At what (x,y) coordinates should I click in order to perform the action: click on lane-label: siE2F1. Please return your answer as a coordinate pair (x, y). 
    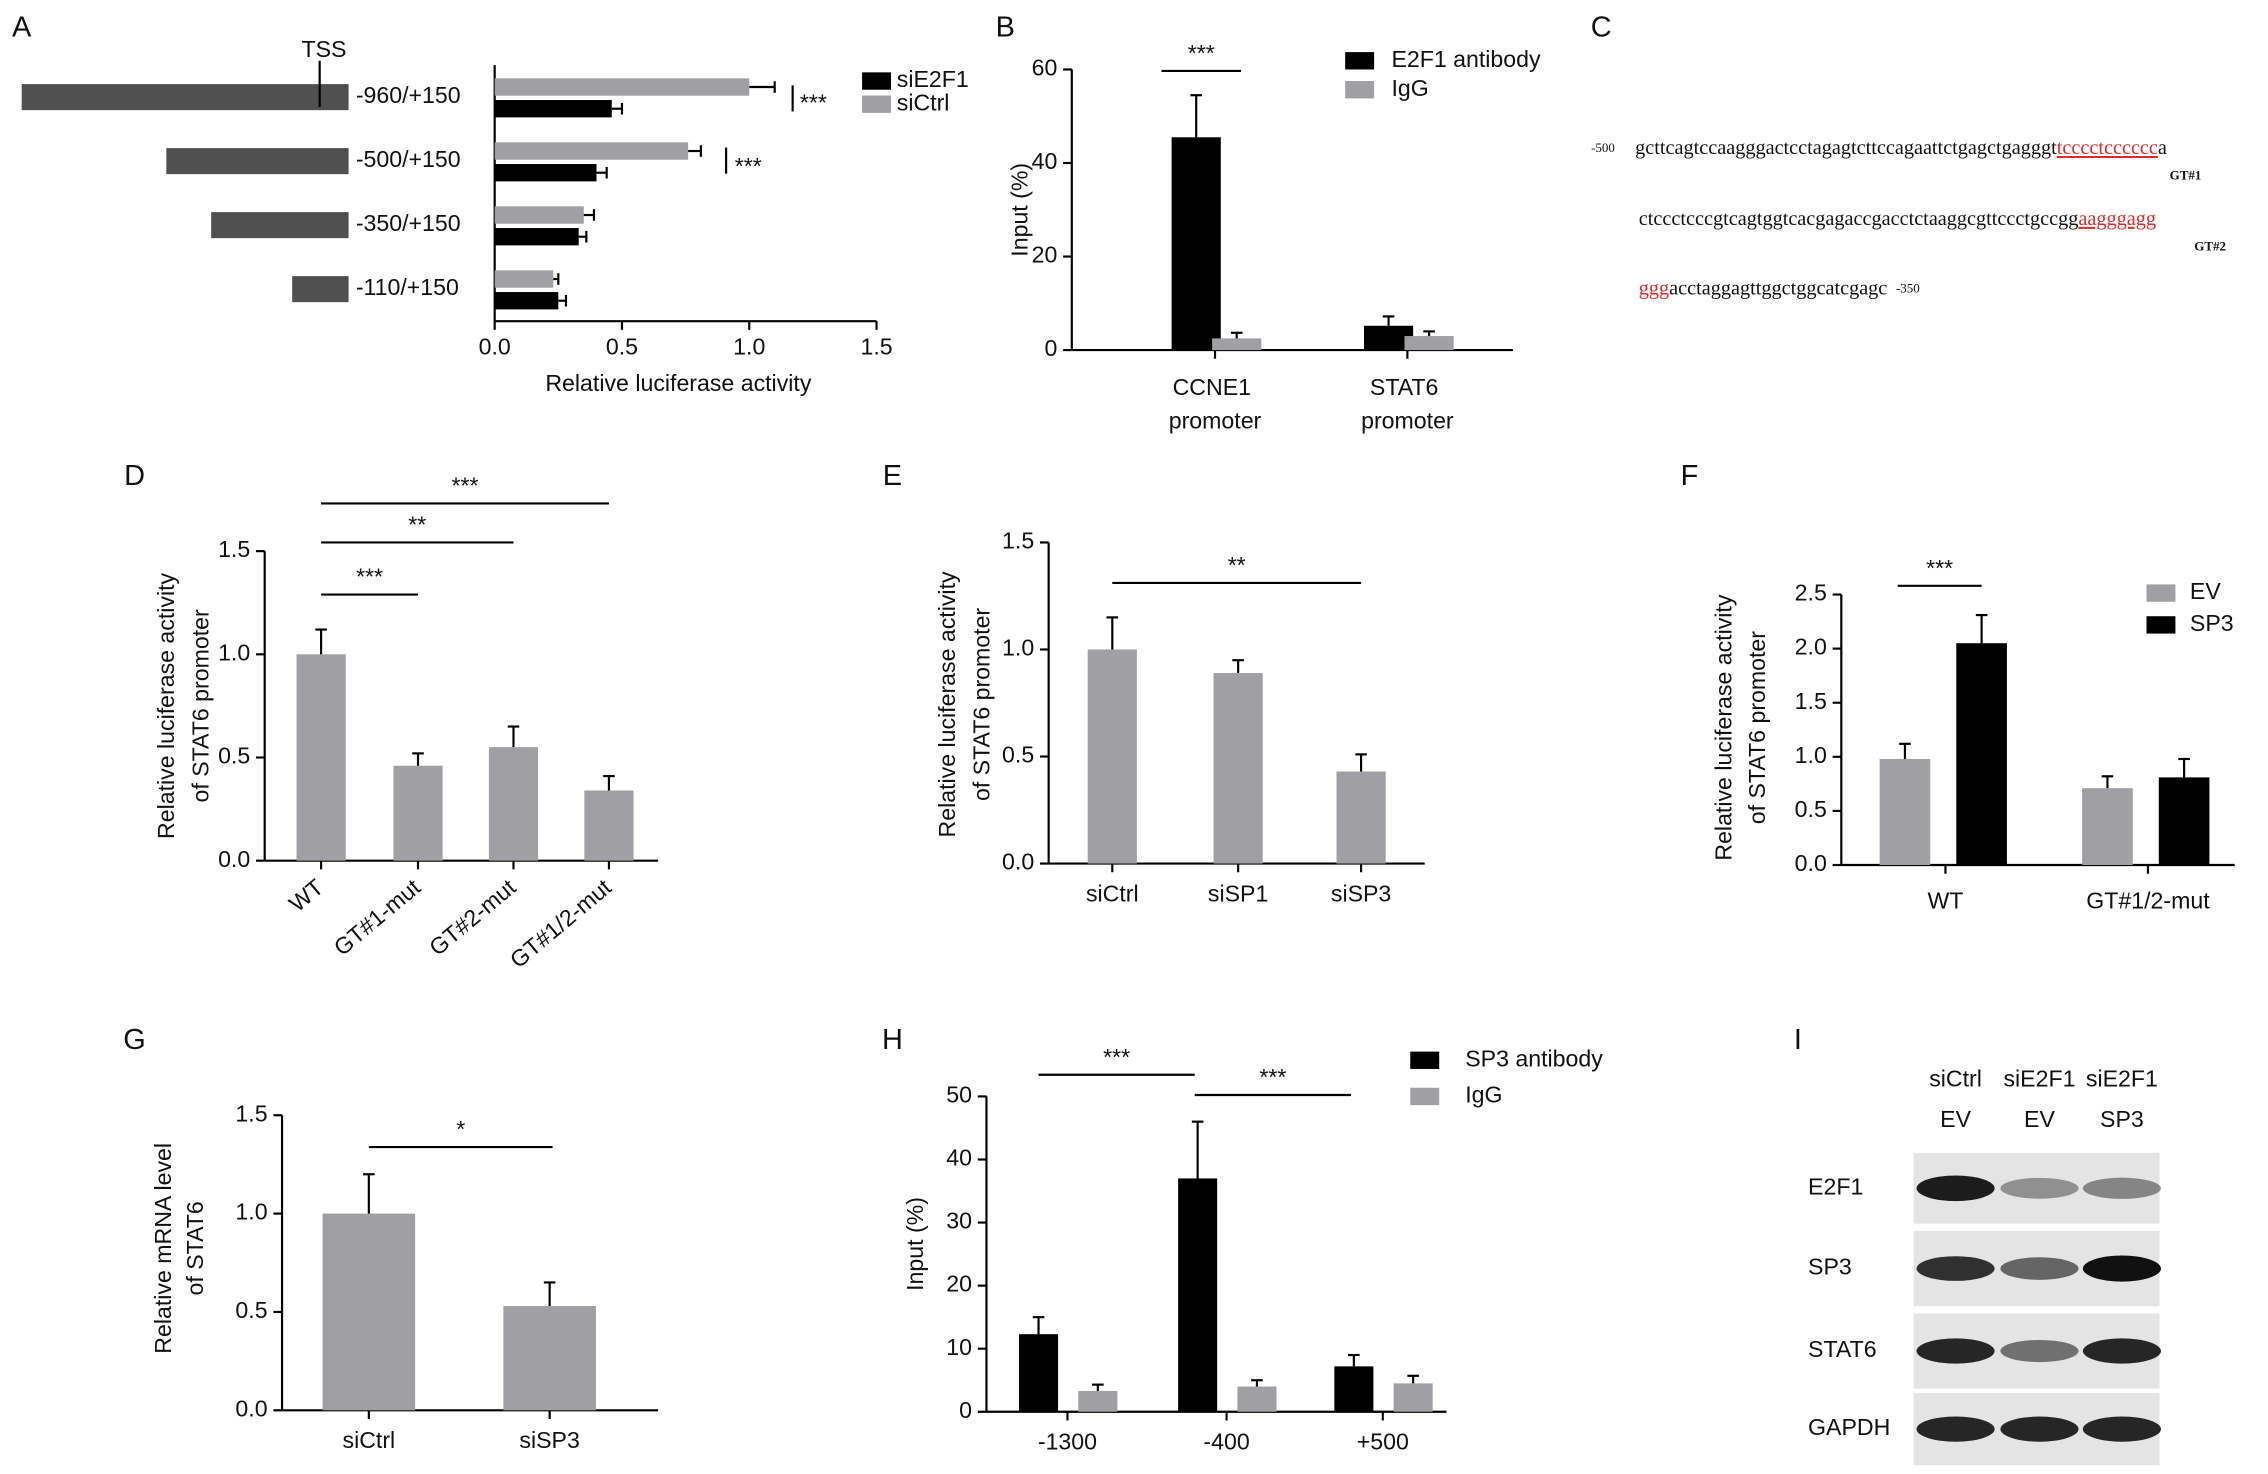
    Looking at the image, I should click on (2039, 1079).